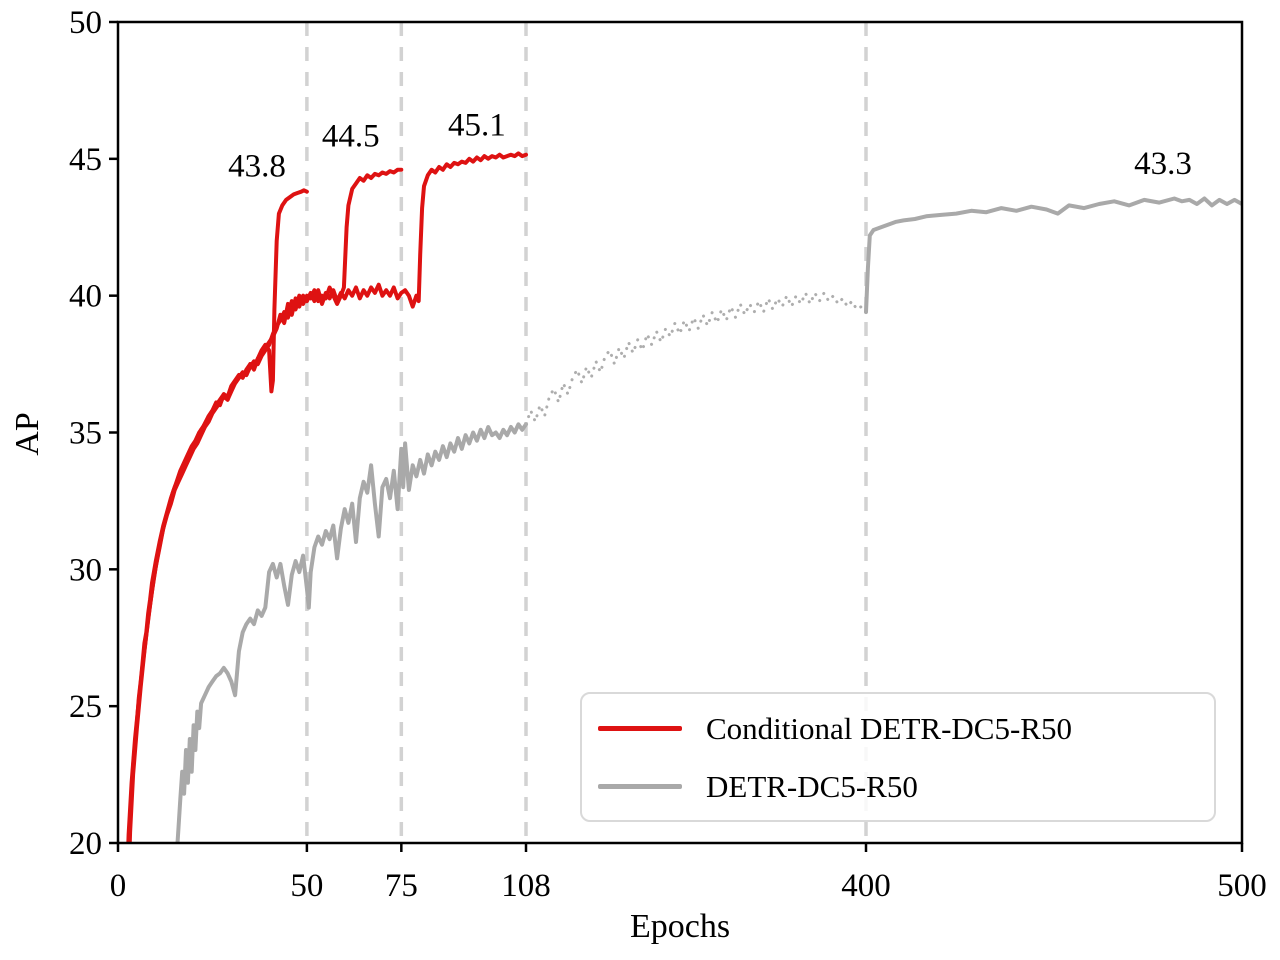 This screenshot has width=1280, height=960. I want to click on y-tick-label: 30, so click(85, 570).